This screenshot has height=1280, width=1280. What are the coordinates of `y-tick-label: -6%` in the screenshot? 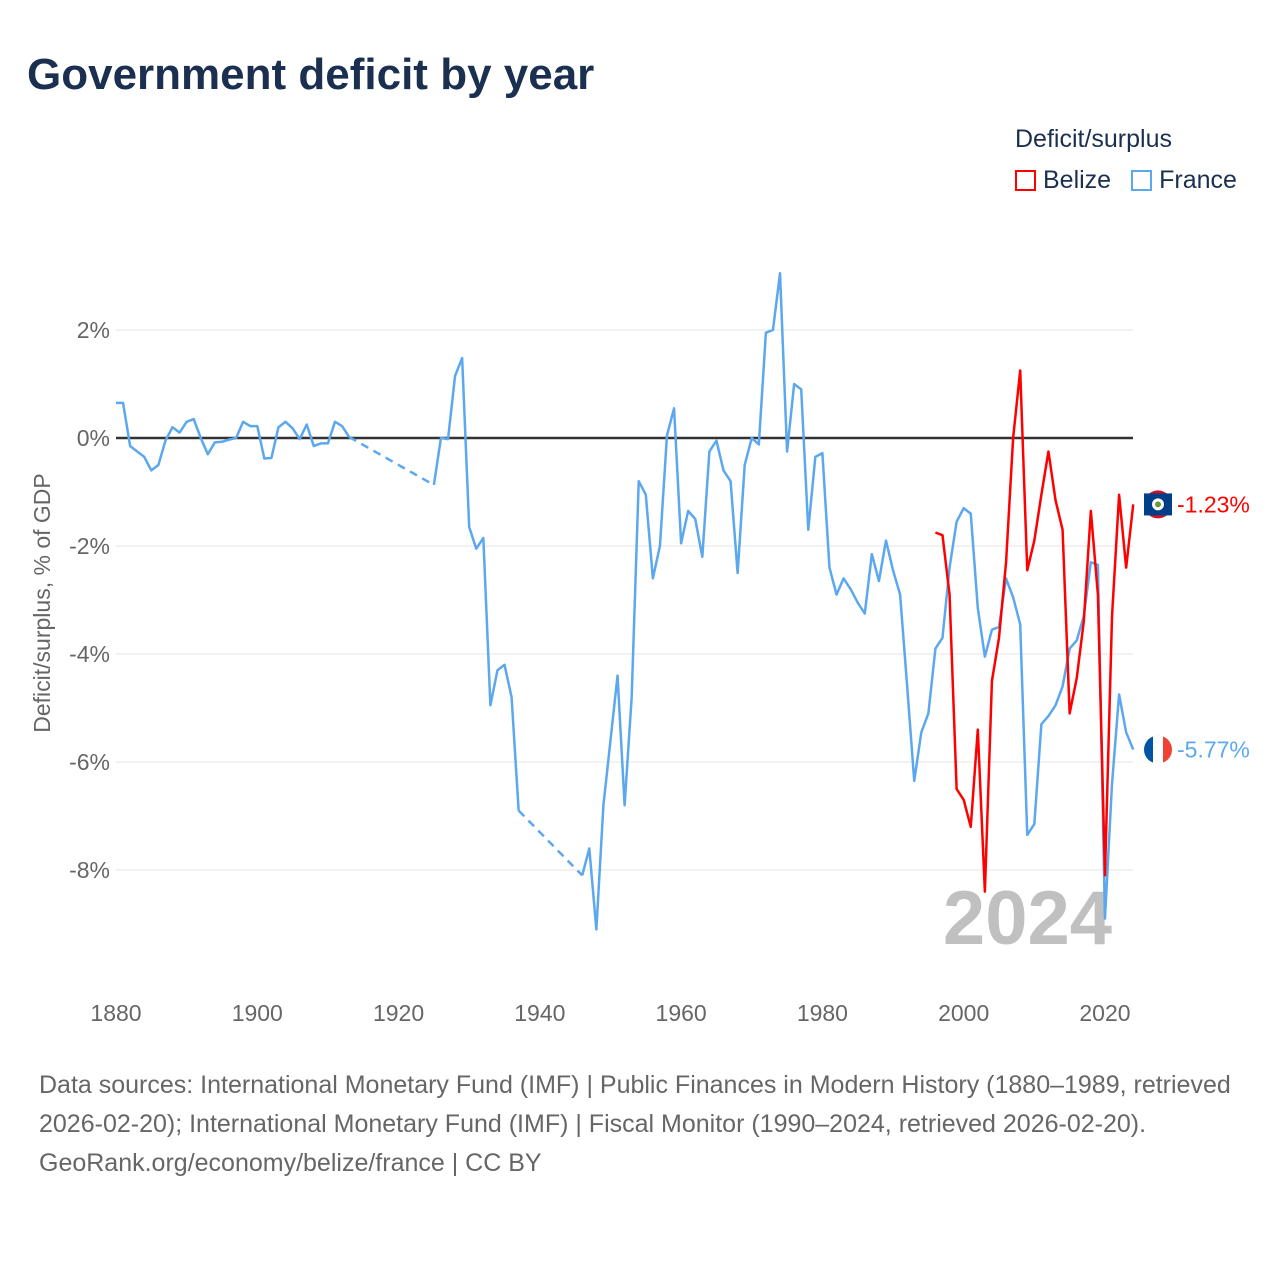 It's located at (89, 762).